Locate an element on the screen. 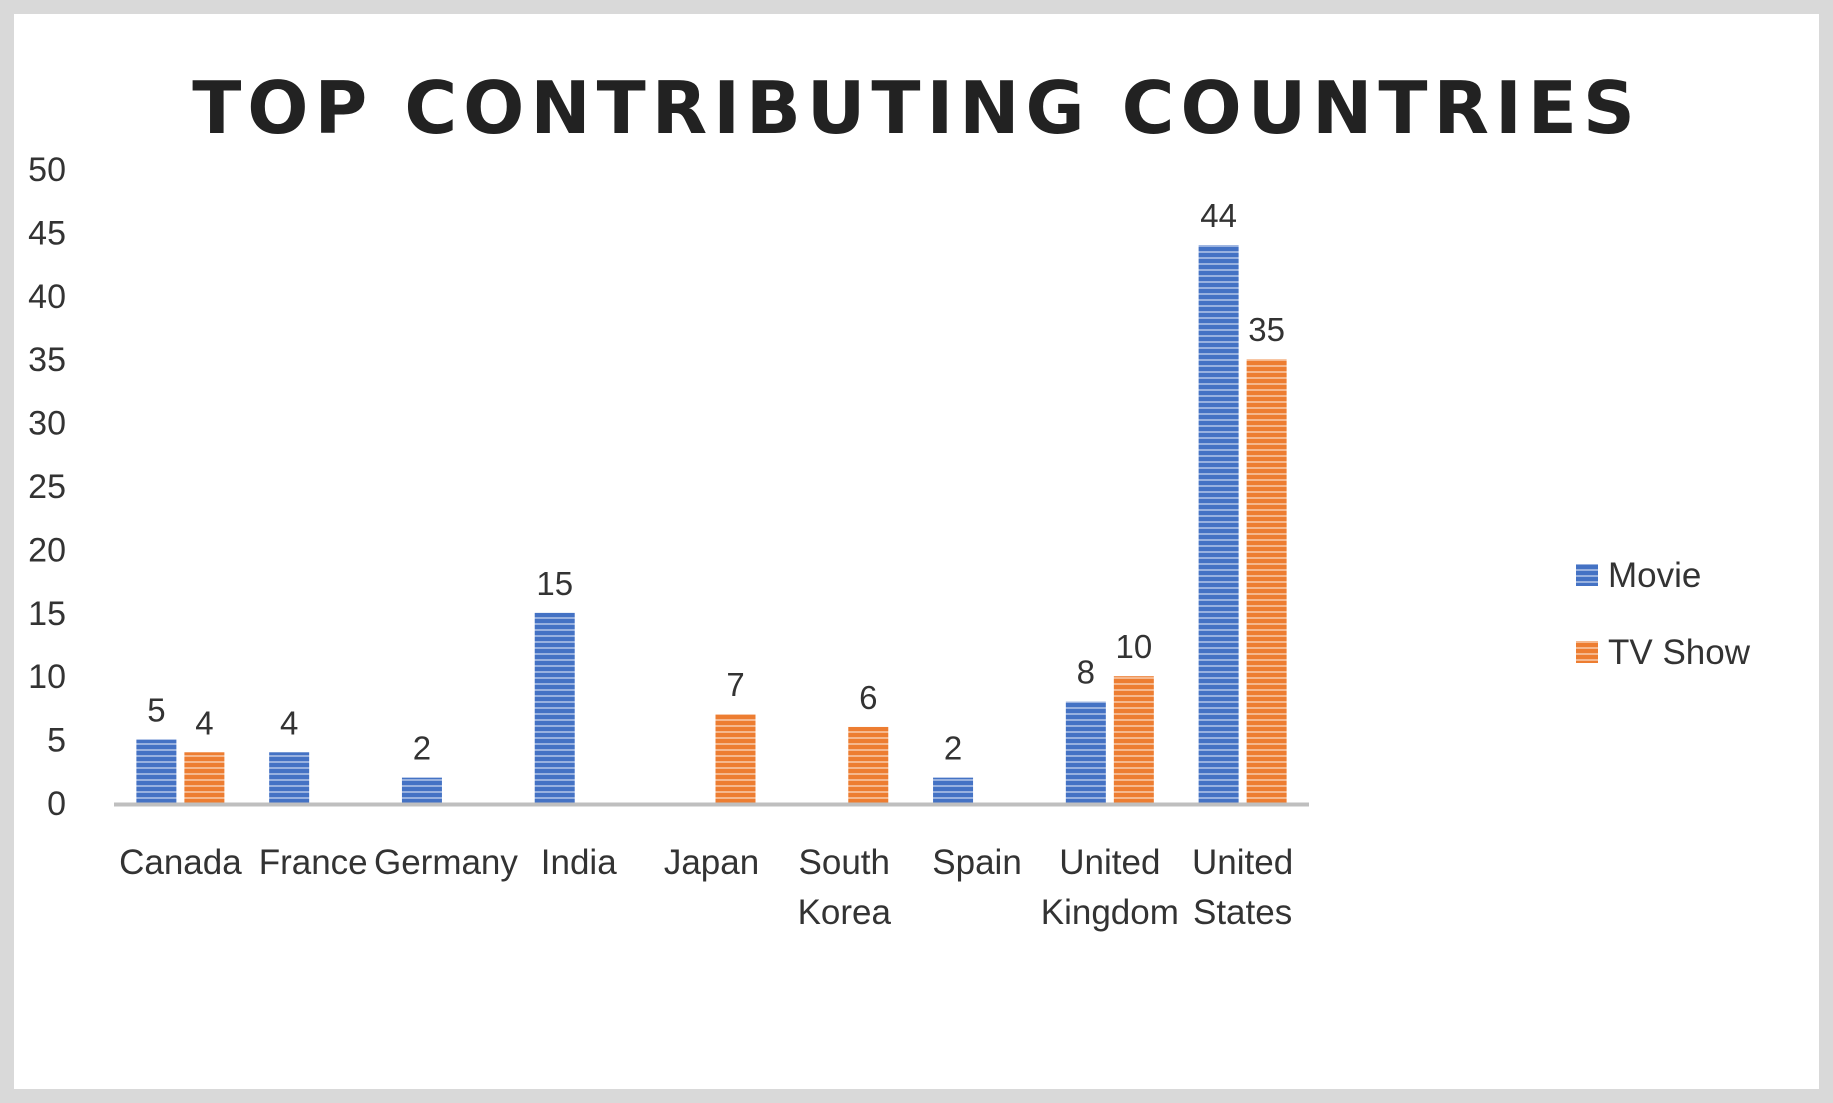 This screenshot has height=1103, width=1833. x-tick-label: Korea is located at coordinates (845, 912).